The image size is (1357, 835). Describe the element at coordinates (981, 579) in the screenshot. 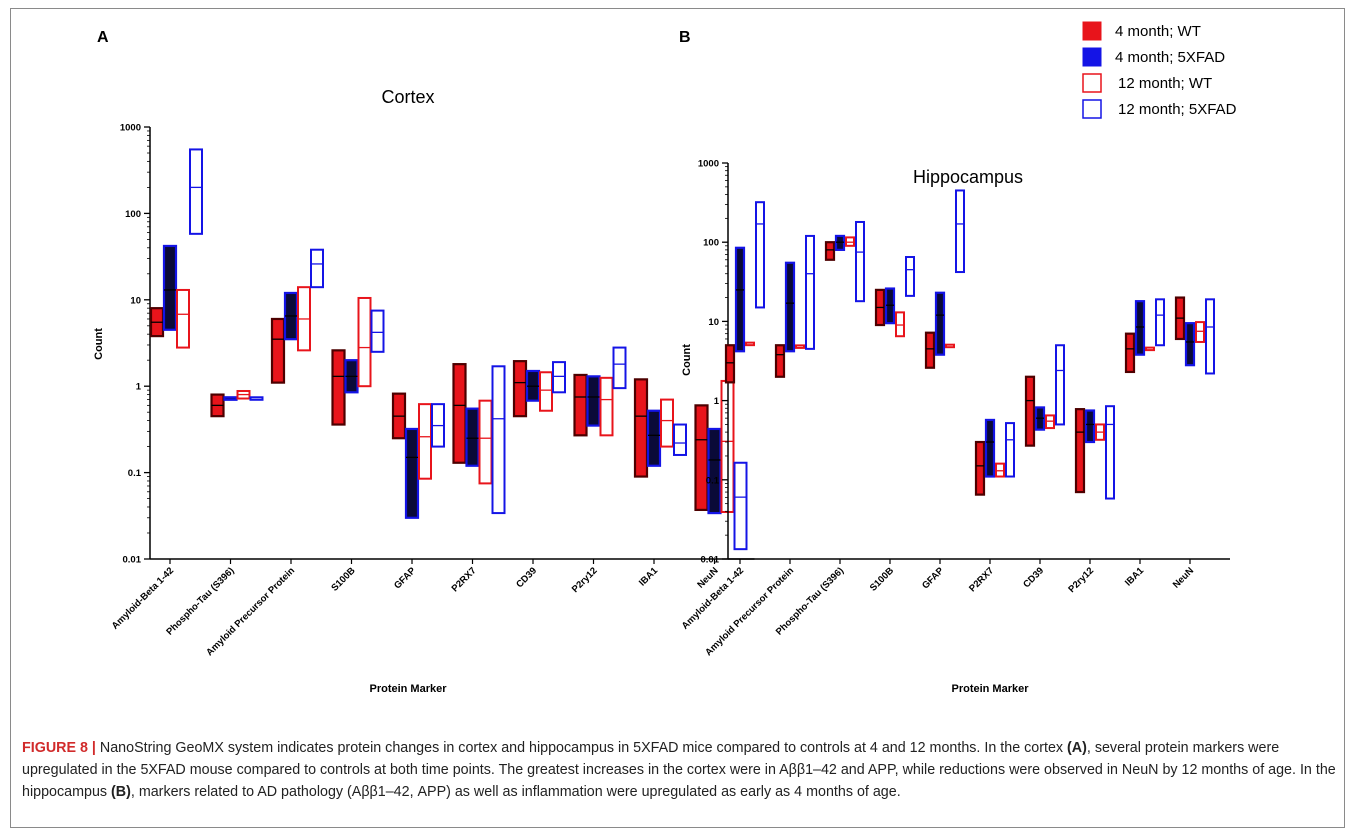

I see `x-tick-label: P2RX7` at that location.